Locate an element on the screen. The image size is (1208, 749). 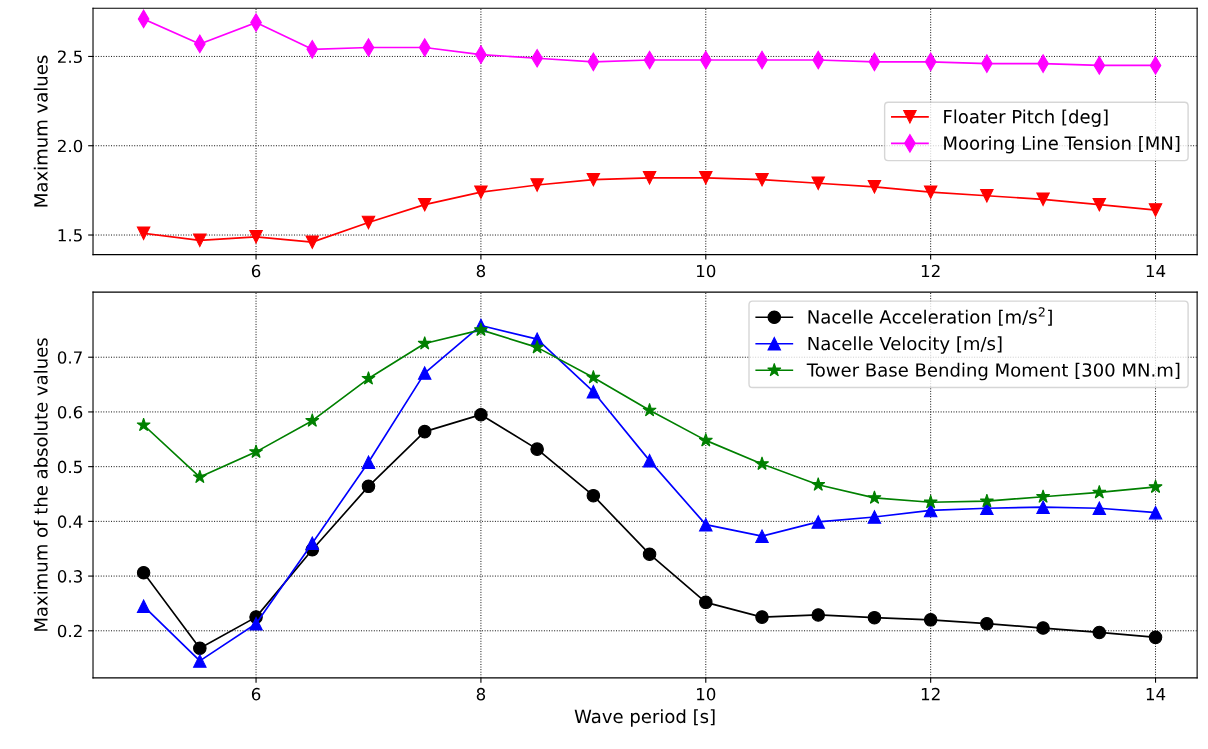
y-tick-label: 2.5 is located at coordinates (70, 57).